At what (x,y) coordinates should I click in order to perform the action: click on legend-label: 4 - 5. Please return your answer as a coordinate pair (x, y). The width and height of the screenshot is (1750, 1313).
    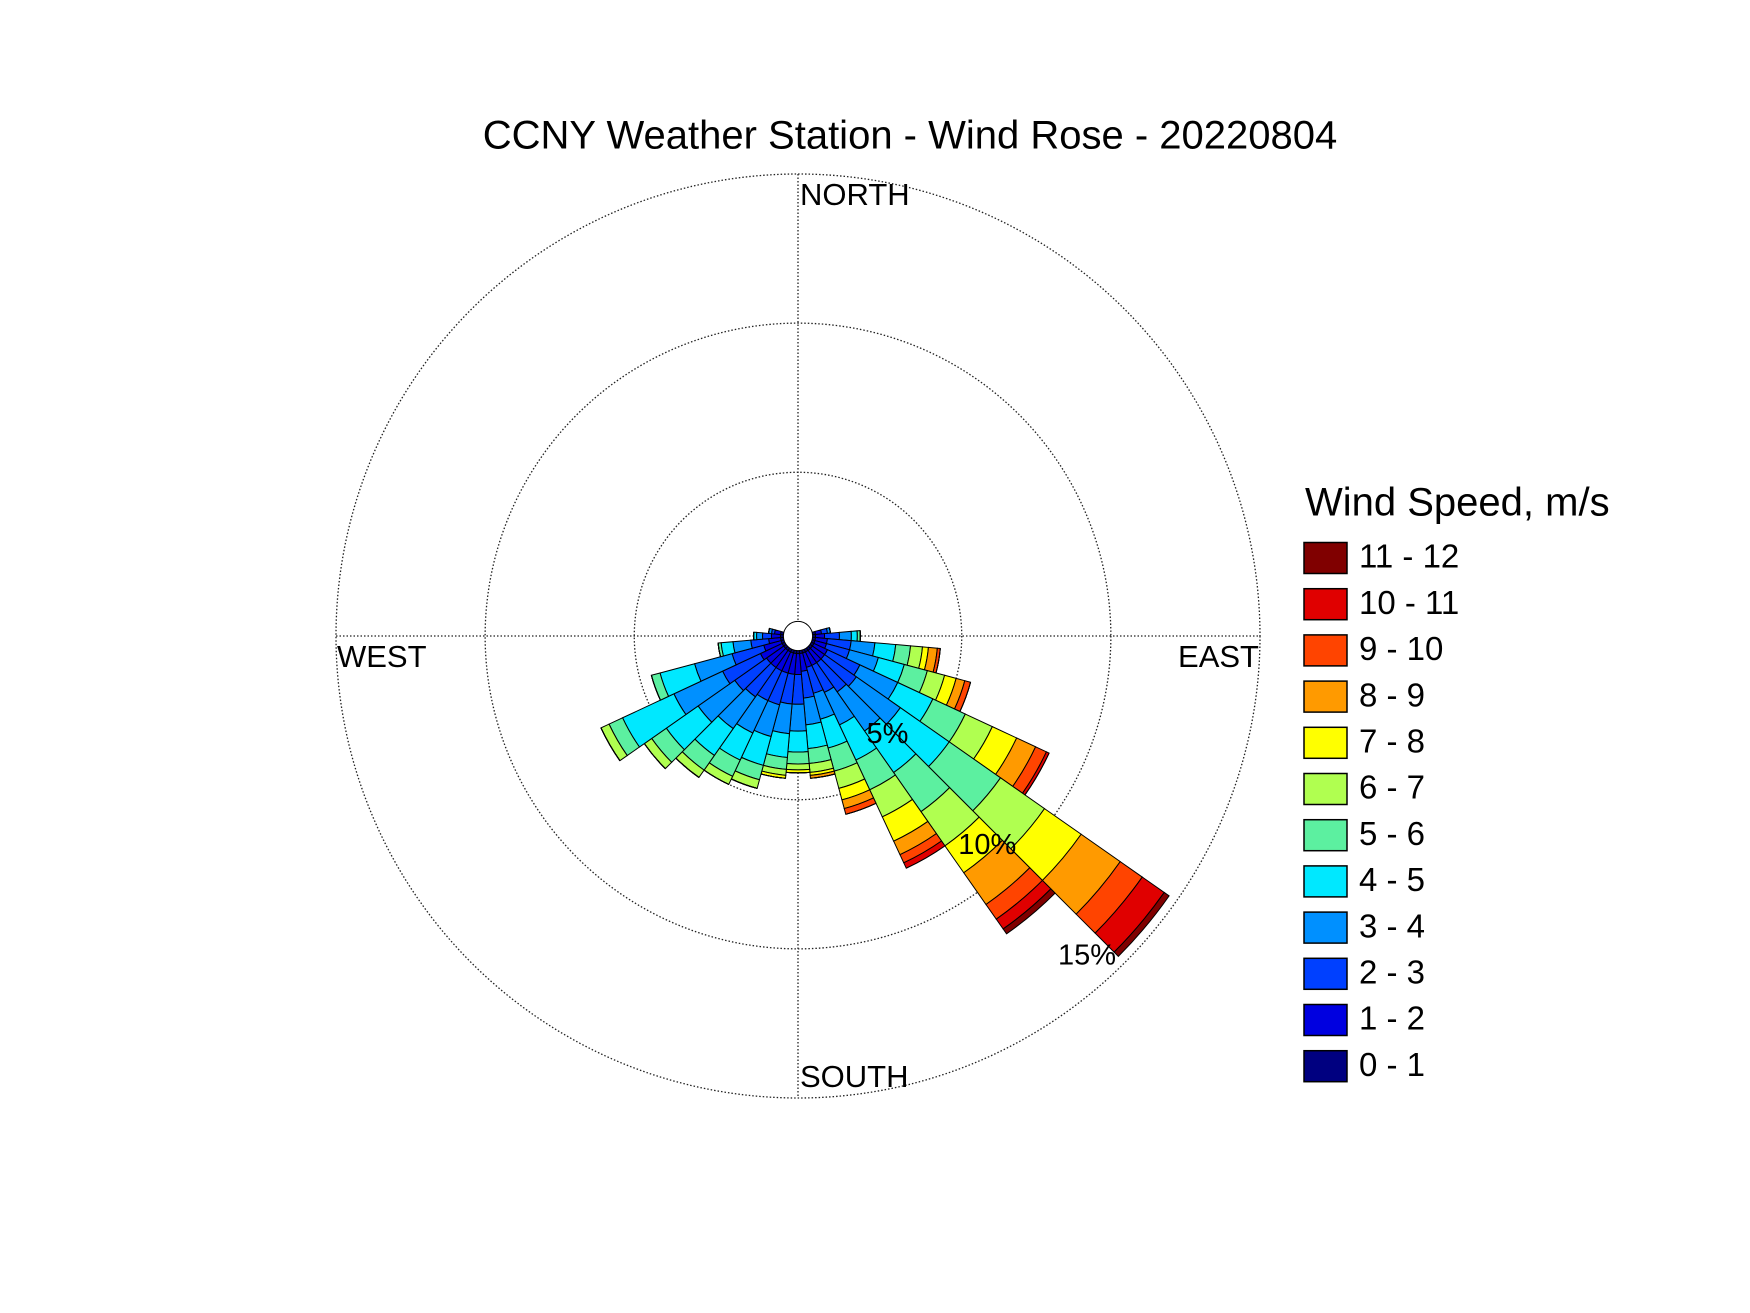
    Looking at the image, I should click on (1392, 879).